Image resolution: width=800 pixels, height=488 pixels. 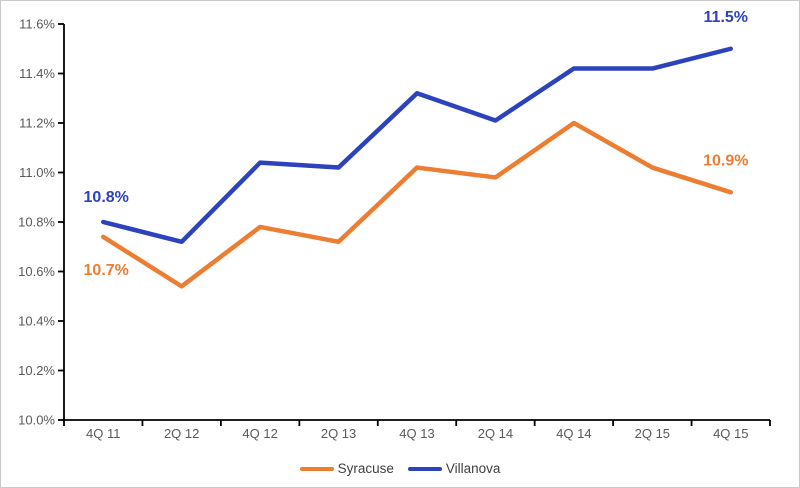 I want to click on x-axis-tick-label: 4Q 13, so click(x=416, y=433).